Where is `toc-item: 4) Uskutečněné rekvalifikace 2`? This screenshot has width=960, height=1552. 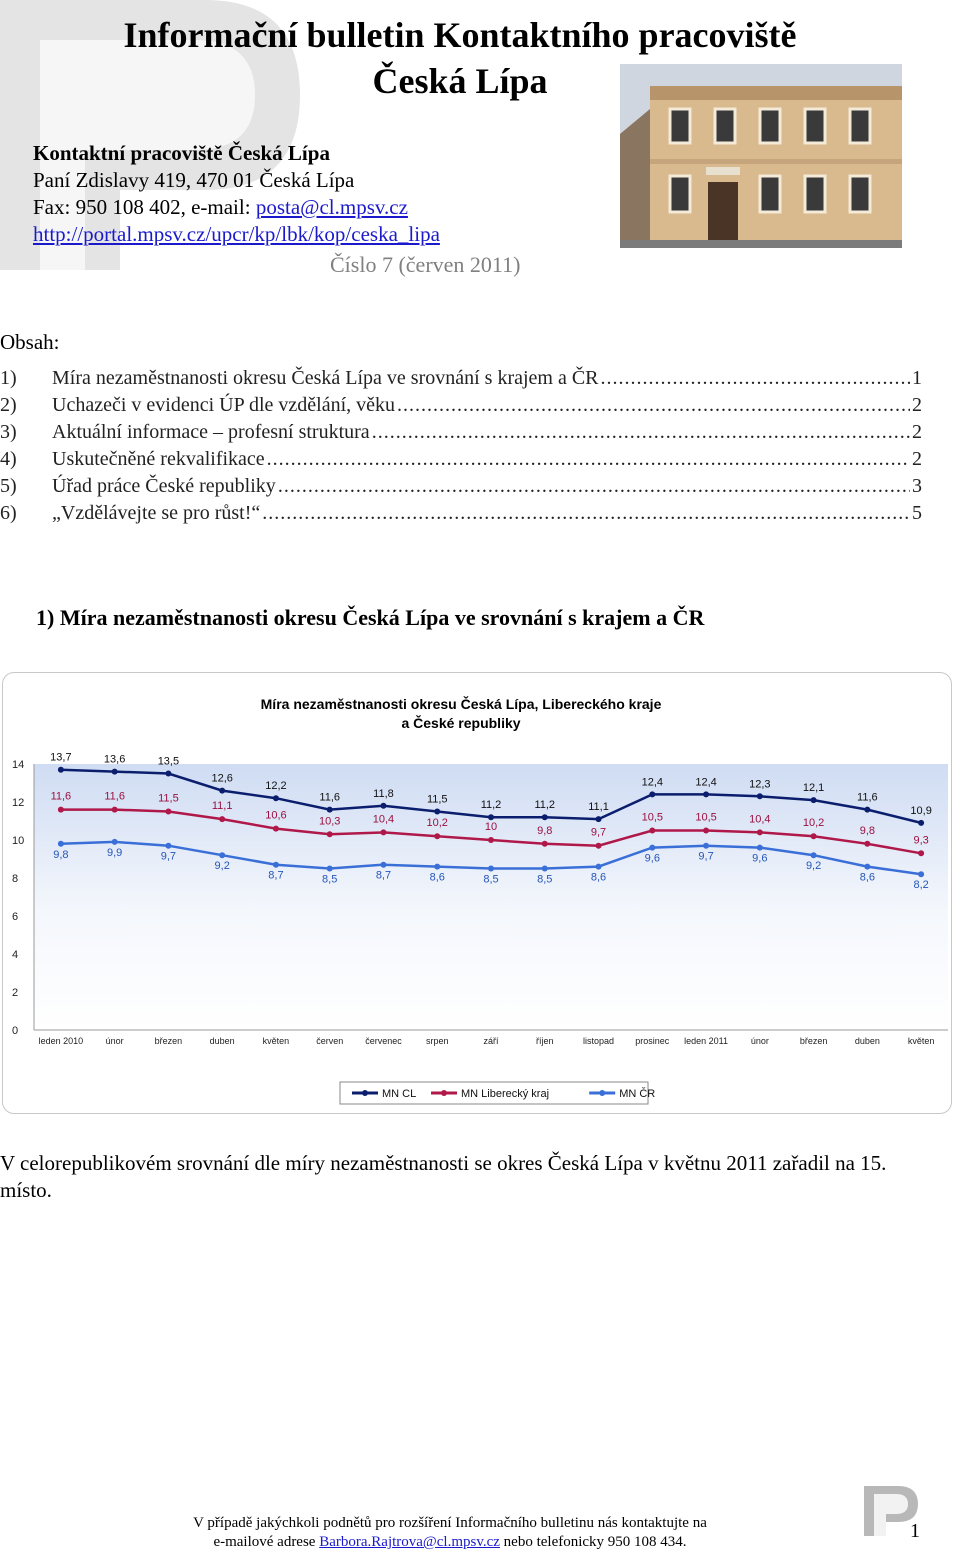
toc-item: 4) Uskutečněné rekvalifikace 2 is located at coordinates (461, 461).